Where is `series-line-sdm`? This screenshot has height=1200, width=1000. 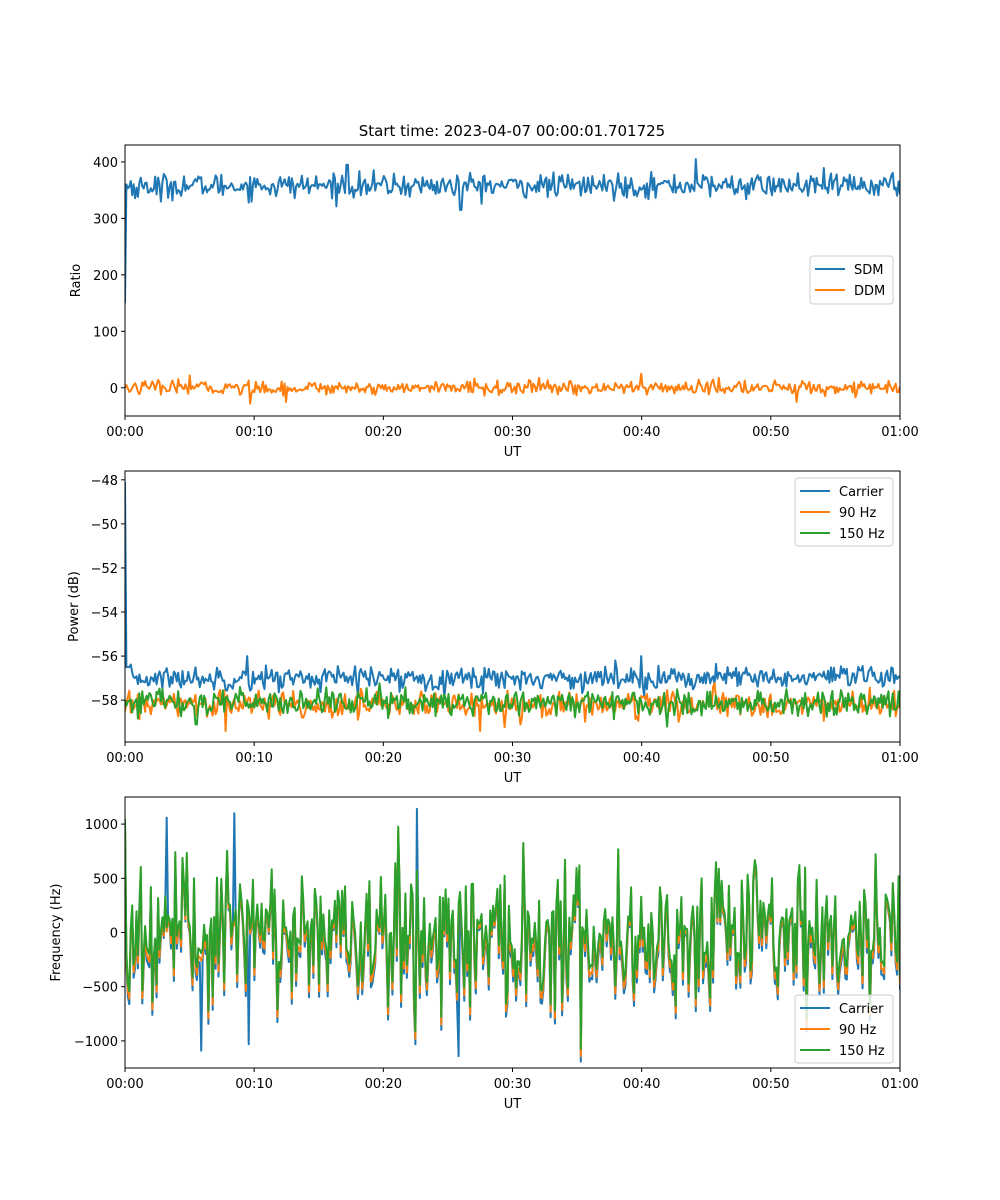
series-line-sdm is located at coordinates (512, 231).